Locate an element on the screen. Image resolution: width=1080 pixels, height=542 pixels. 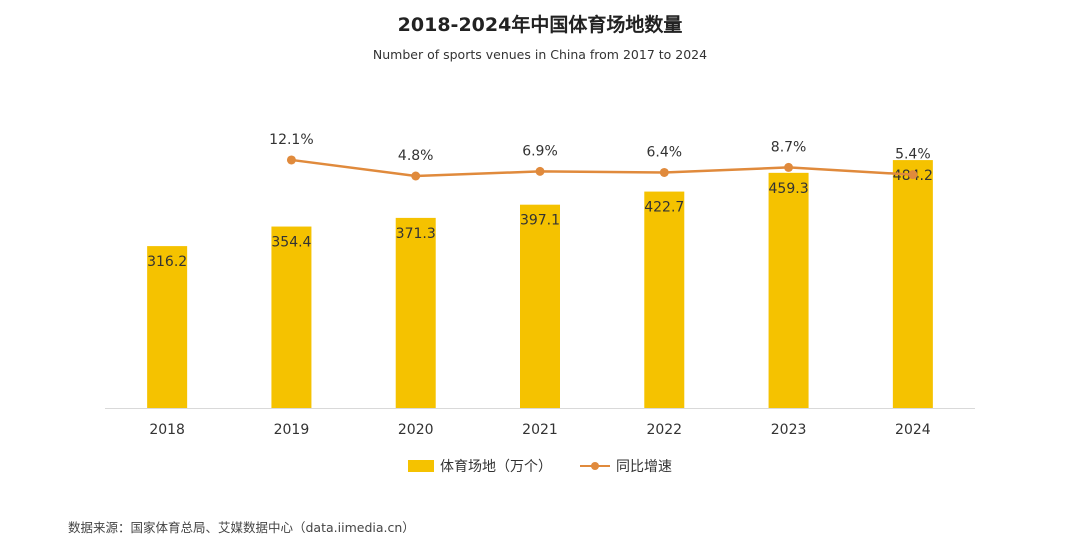
growth-point-2022 is located at coordinates (664, 172).